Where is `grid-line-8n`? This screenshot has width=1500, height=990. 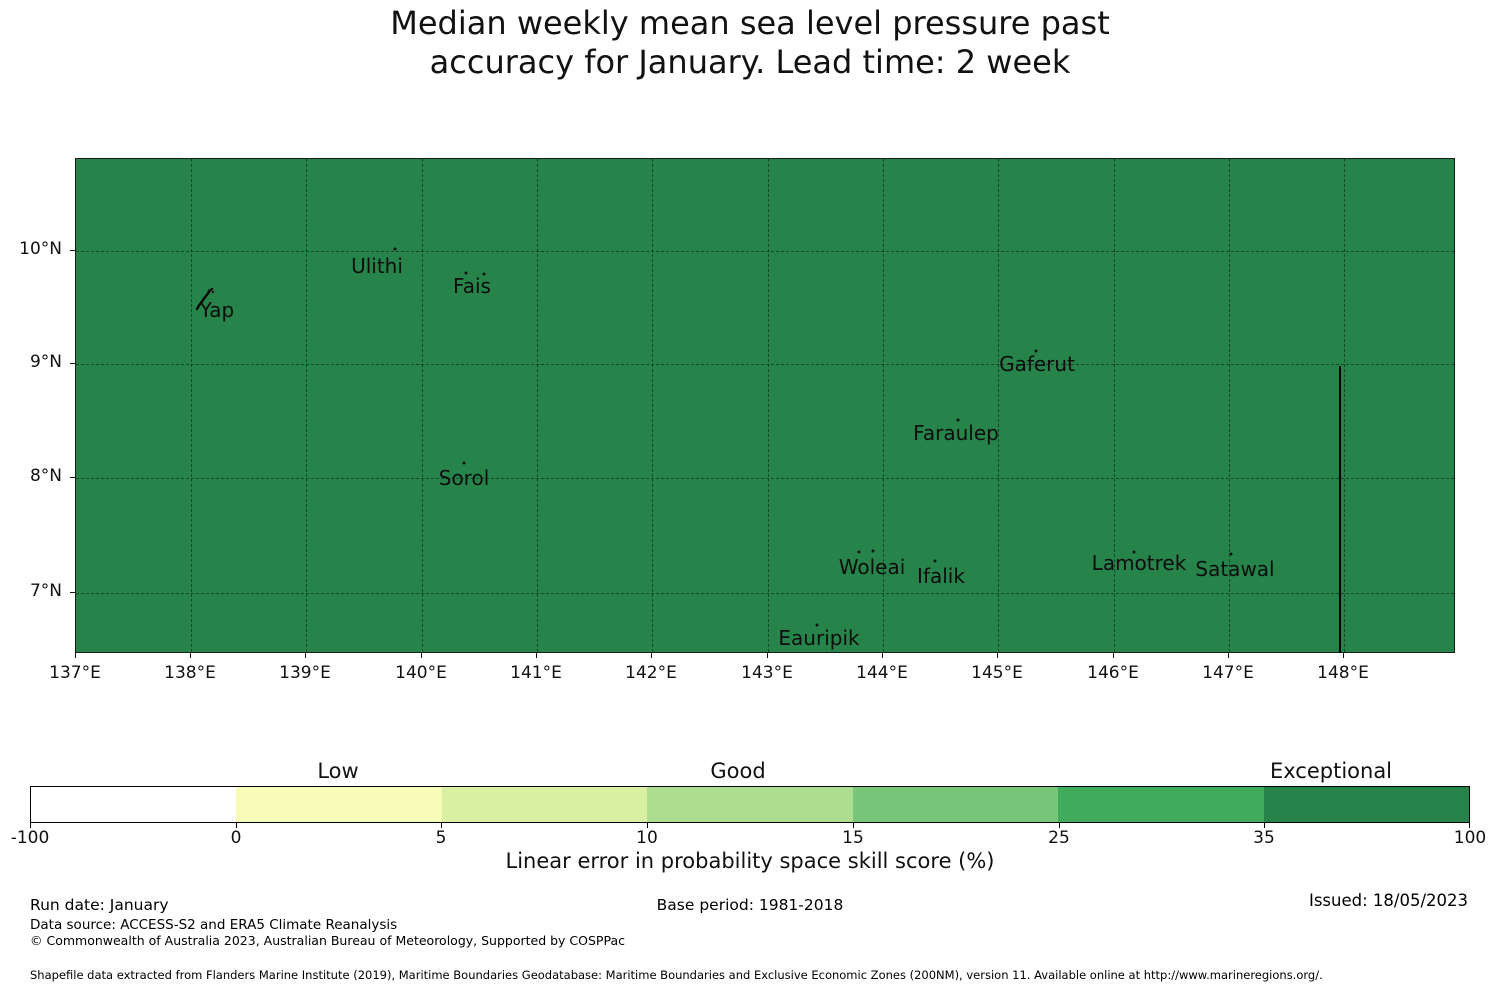 grid-line-8n is located at coordinates (765, 478).